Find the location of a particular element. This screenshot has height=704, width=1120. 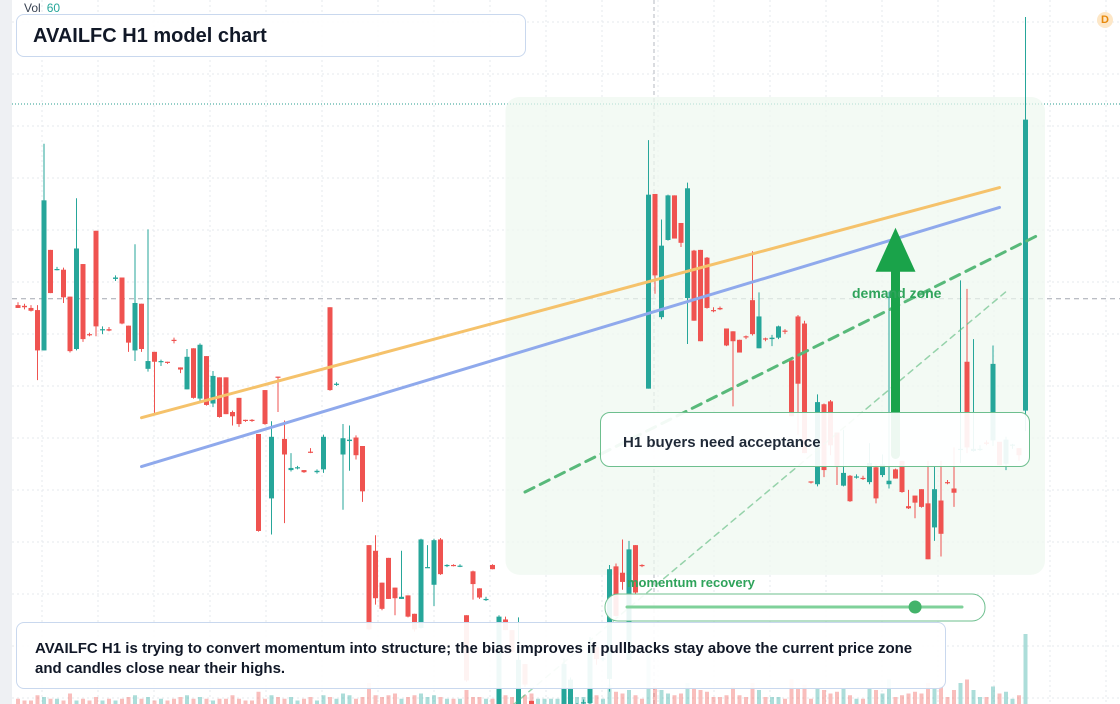

volume-label: Vol is located at coordinates (32, 8).